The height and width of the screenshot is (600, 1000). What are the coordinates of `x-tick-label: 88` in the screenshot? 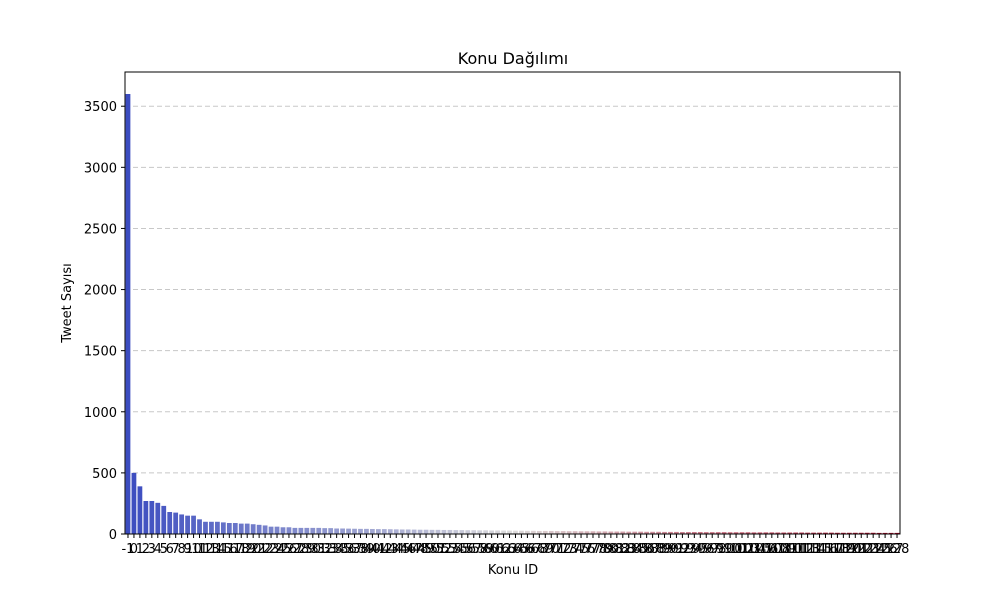 It's located at (658, 549).